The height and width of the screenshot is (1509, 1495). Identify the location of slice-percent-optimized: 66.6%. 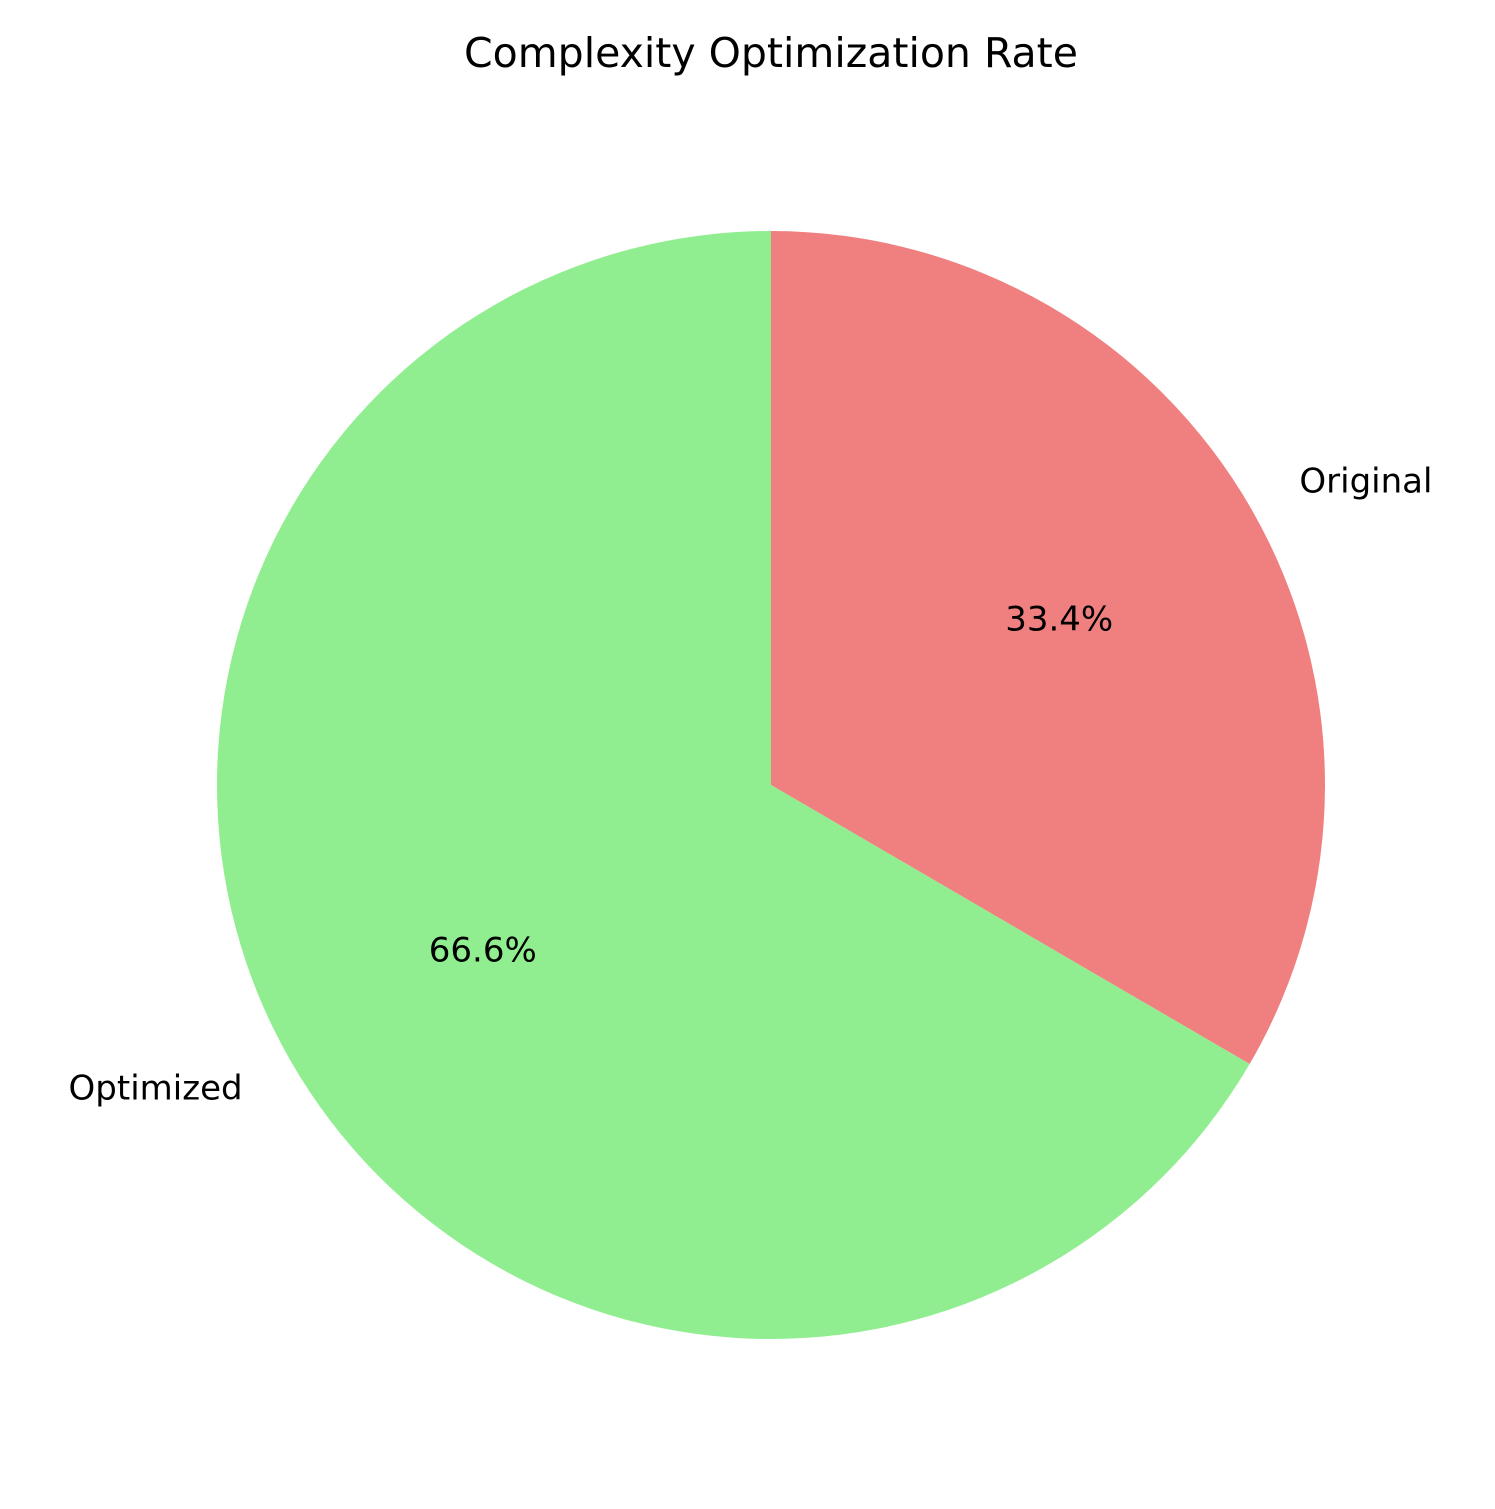
(483, 951).